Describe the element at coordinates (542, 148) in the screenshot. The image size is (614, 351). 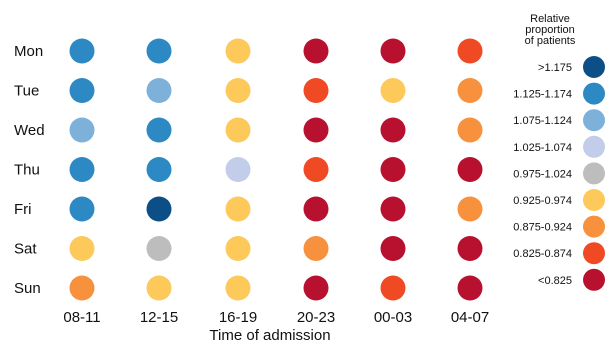
I see `legend-label: 1.025-1.074` at that location.